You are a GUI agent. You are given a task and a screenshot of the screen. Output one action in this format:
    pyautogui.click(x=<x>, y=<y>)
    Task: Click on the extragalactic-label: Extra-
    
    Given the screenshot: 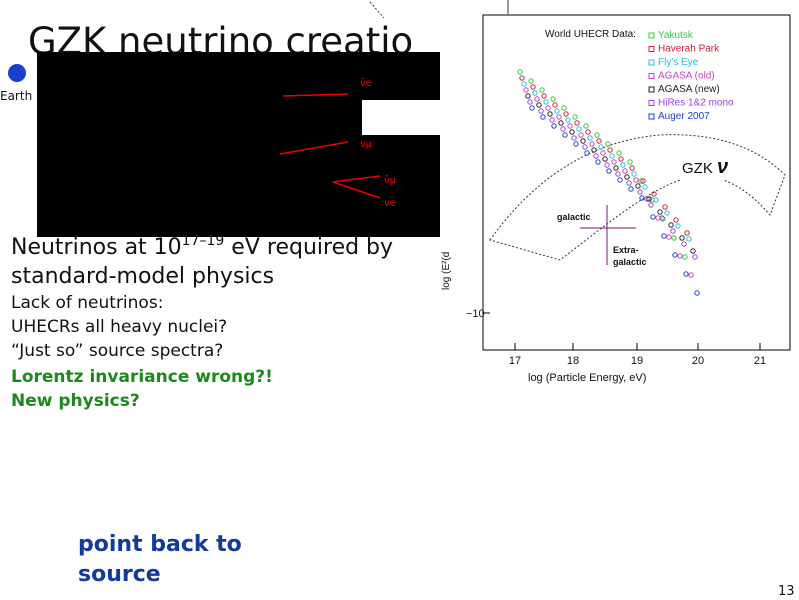 What is the action you would take?
    pyautogui.click(x=626, y=250)
    